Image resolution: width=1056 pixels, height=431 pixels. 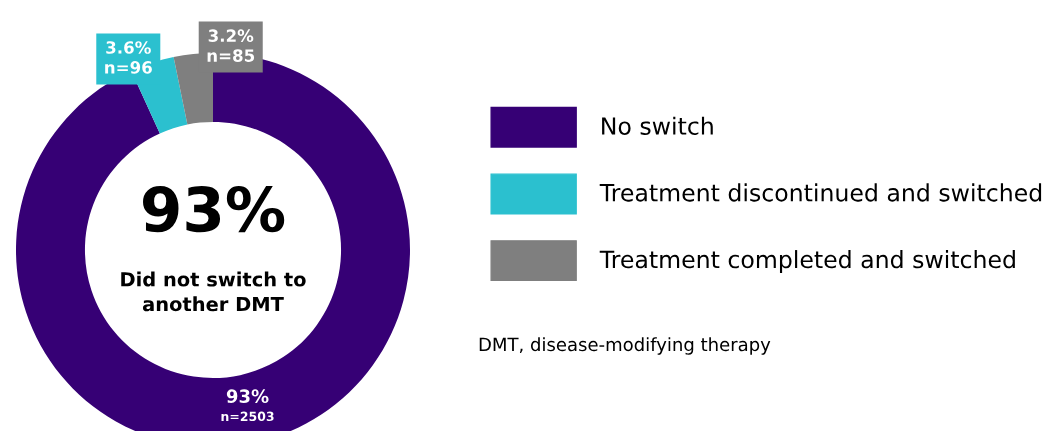 I want to click on data-label: 3.2% n=85, so click(x=231, y=45).